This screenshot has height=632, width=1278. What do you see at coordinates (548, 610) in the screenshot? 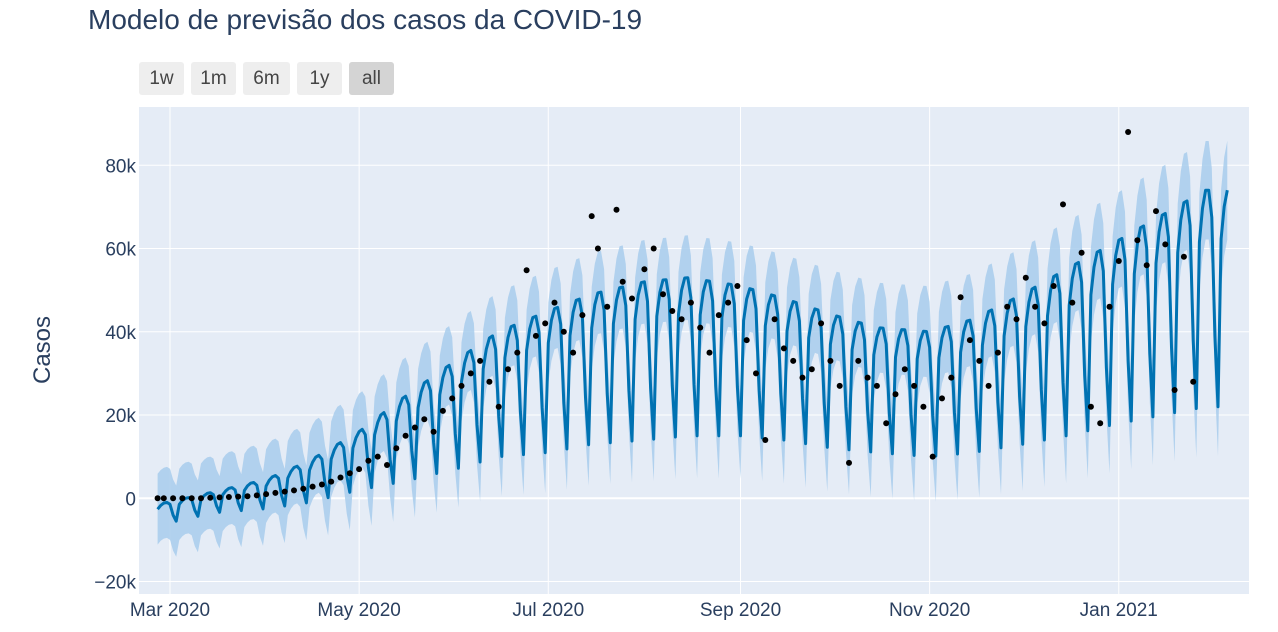
I see `x-tick-label: Jul 2020` at bounding box center [548, 610].